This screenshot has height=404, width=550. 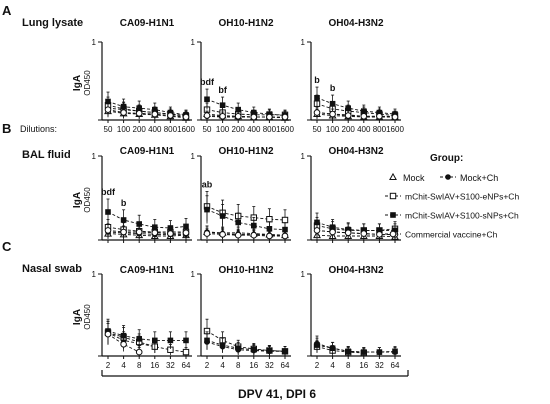 I want to click on chart-c-ca09-h1n1: CA09-H1N1 1 2 4 8 16 32 64 IgA OD450, so click(x=132, y=317).